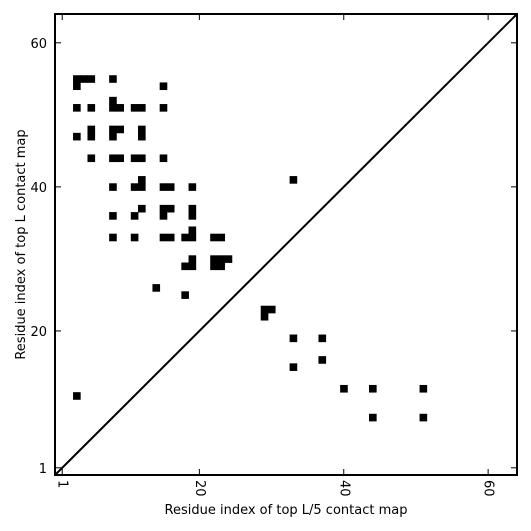 This screenshot has height=531, width=531. Describe the element at coordinates (38, 332) in the screenshot. I see `y-tick-label: 20` at that location.